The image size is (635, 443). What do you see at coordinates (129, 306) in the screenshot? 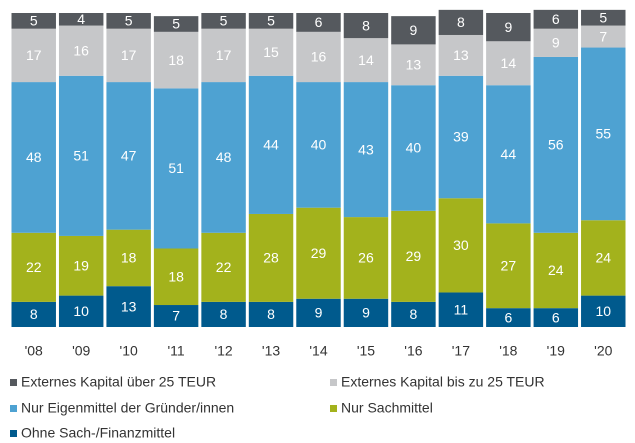
I see `value-label: 13` at bounding box center [129, 306].